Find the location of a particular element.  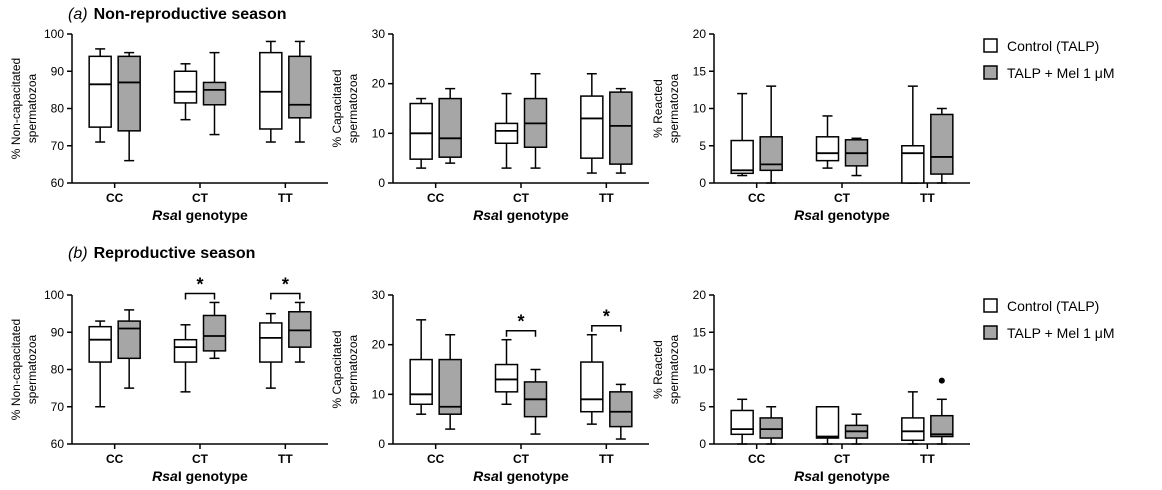

legend-b-control-label: Control (TALP) is located at coordinates (1053, 306).